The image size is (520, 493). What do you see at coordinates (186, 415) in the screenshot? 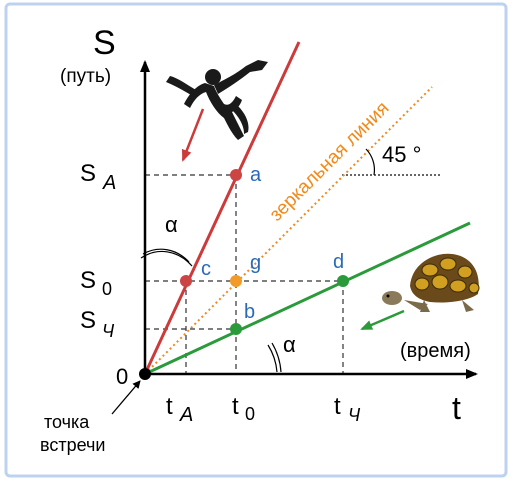
I see `x-tick-ta-sub: А` at bounding box center [186, 415].